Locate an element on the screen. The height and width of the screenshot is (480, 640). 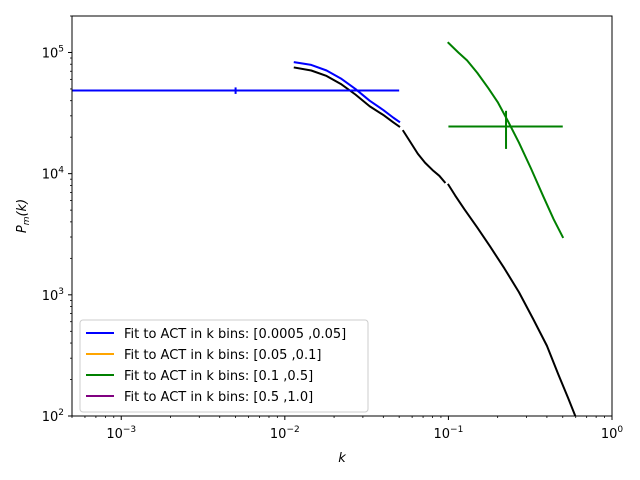
x-axis-label: k is located at coordinates (342, 458).